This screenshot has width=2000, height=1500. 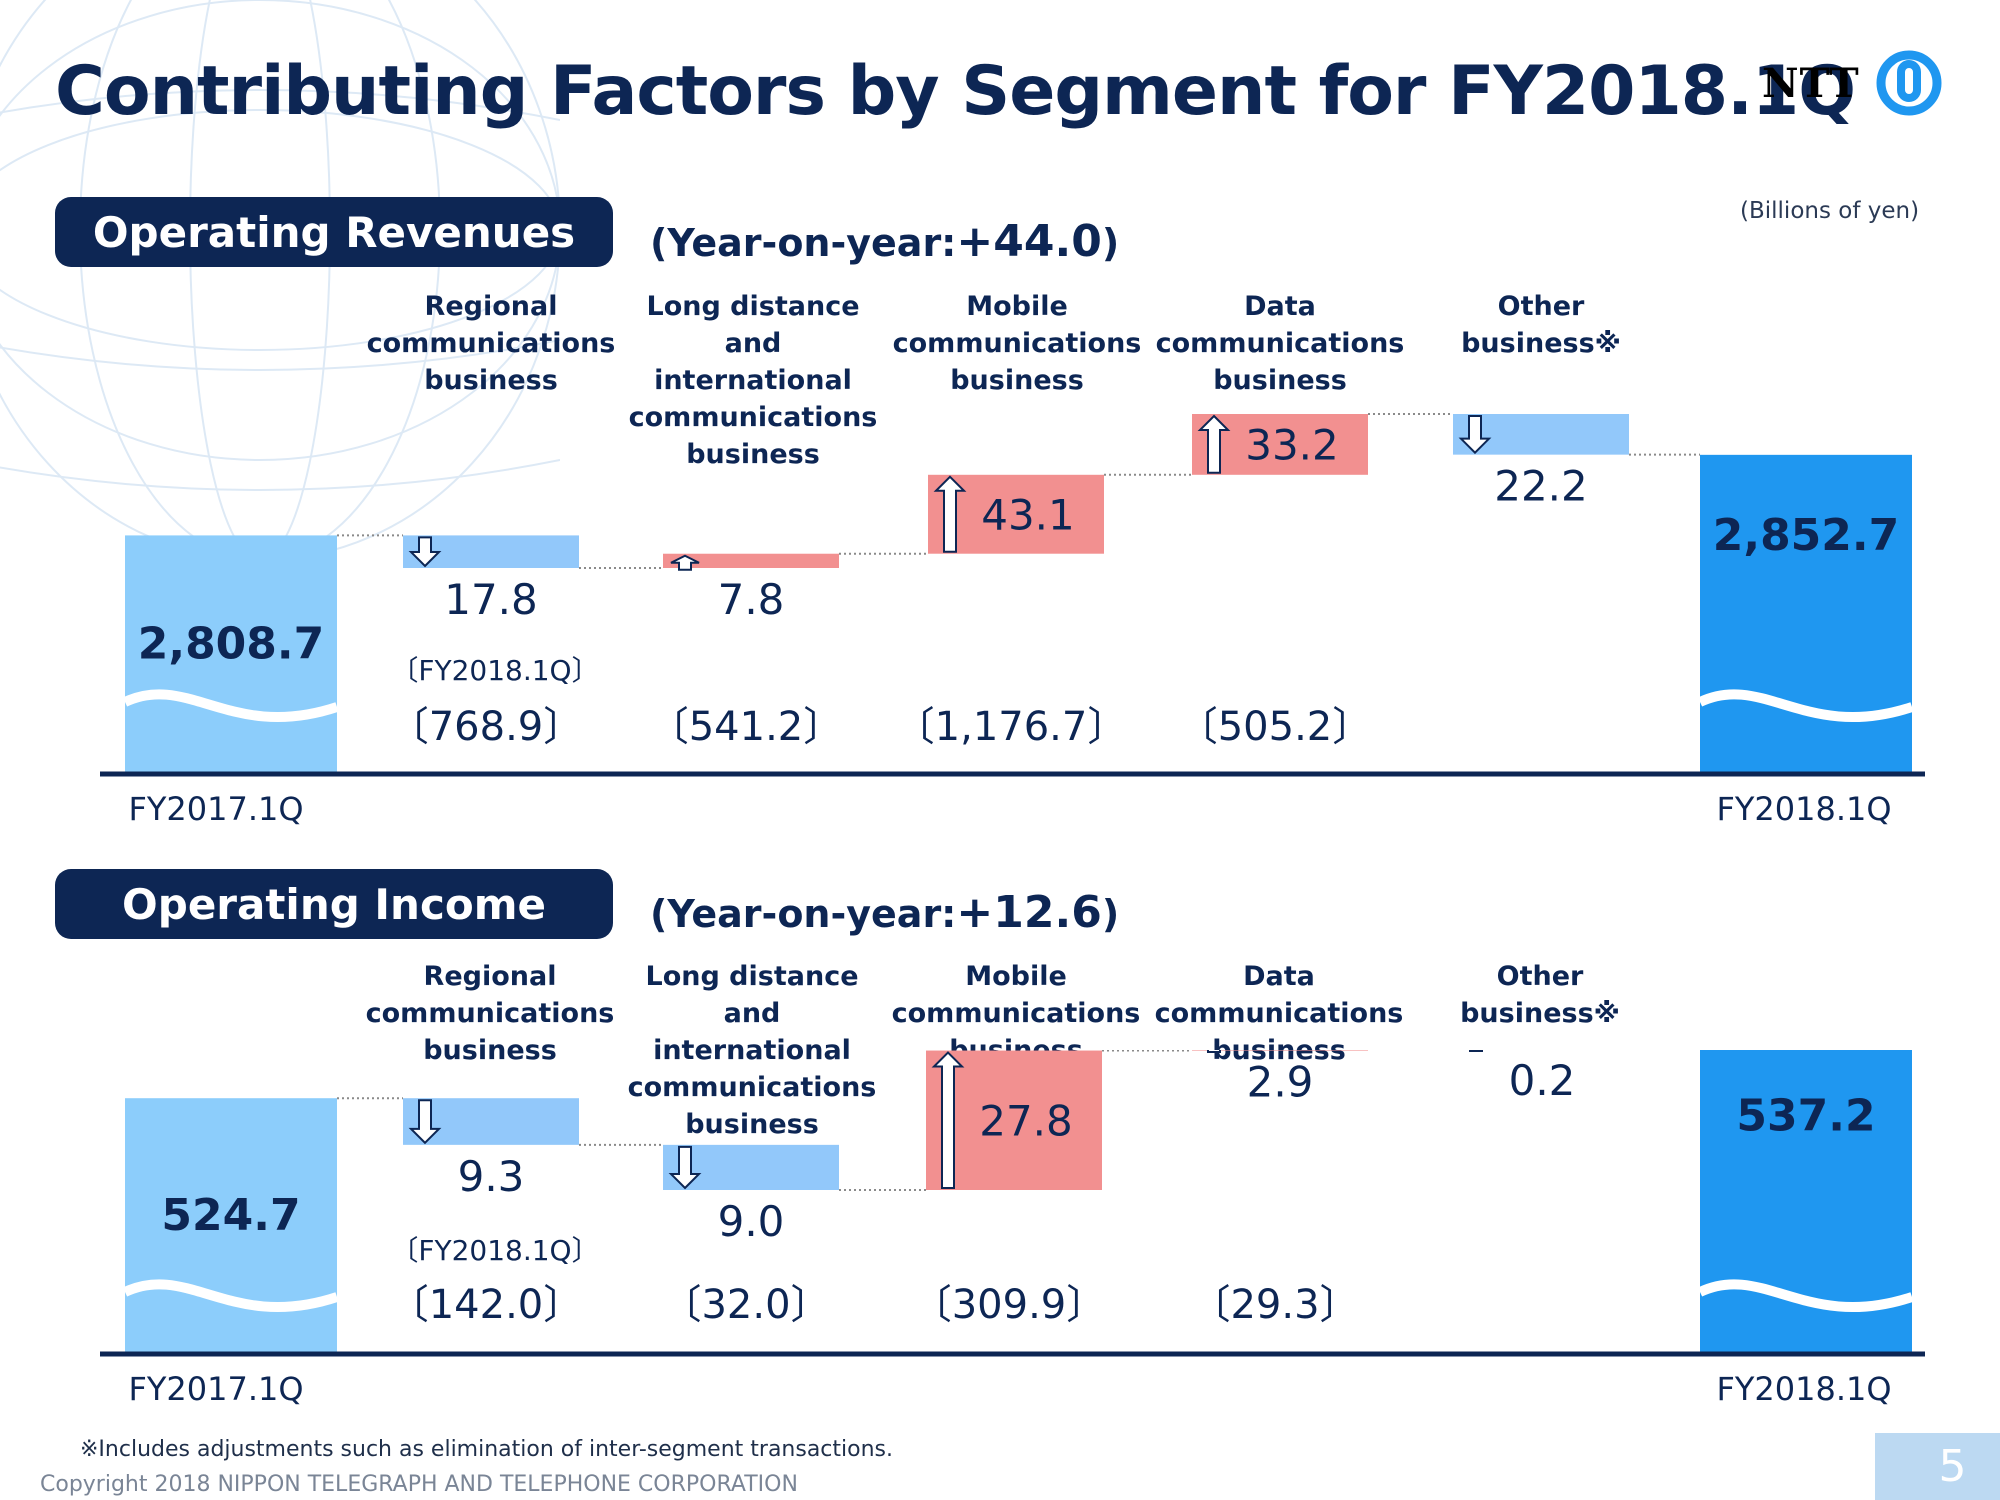 I want to click on yoy-value: +44.0, so click(x=1029, y=241).